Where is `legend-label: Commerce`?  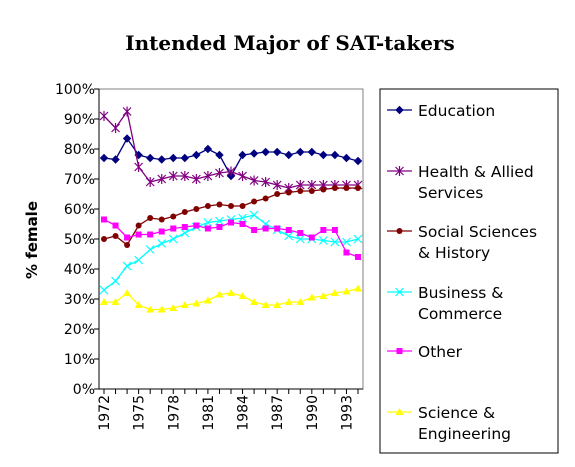 legend-label: Commerce is located at coordinates (460, 314).